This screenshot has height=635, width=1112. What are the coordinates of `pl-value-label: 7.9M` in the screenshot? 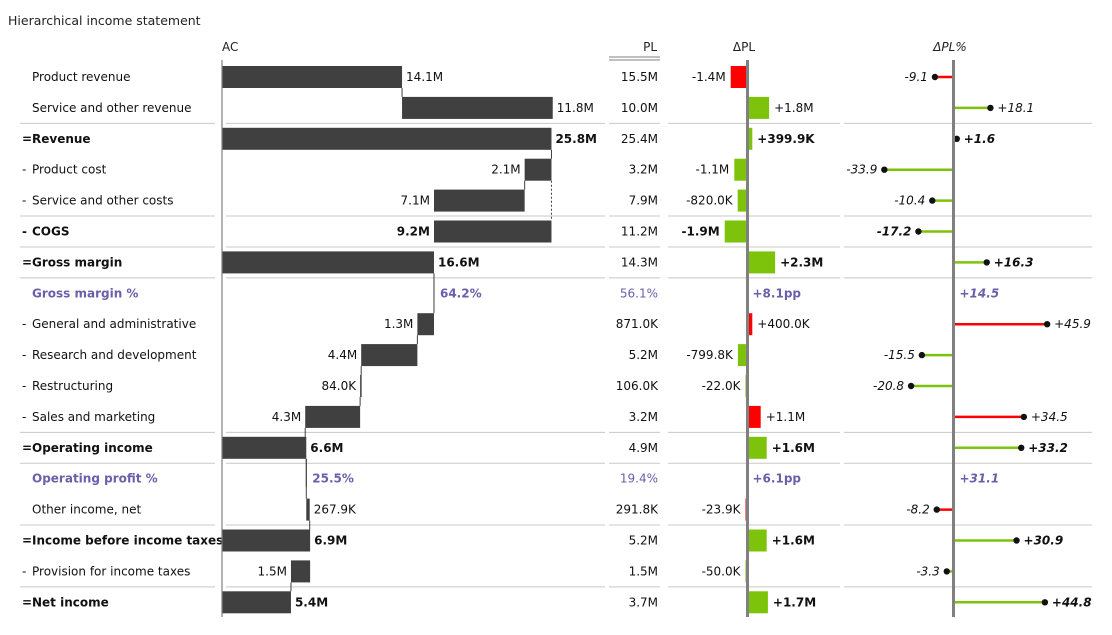 It's located at (643, 201).